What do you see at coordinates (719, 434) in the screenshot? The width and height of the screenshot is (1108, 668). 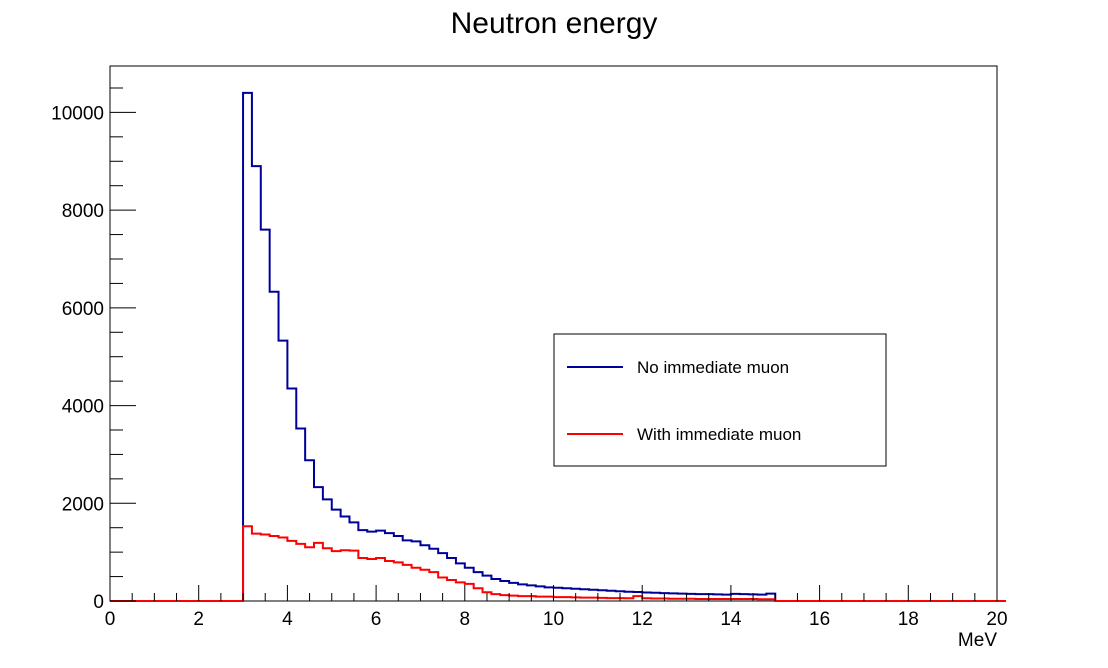 I see `legend-label-with-immediate-muon: With immediate muon` at bounding box center [719, 434].